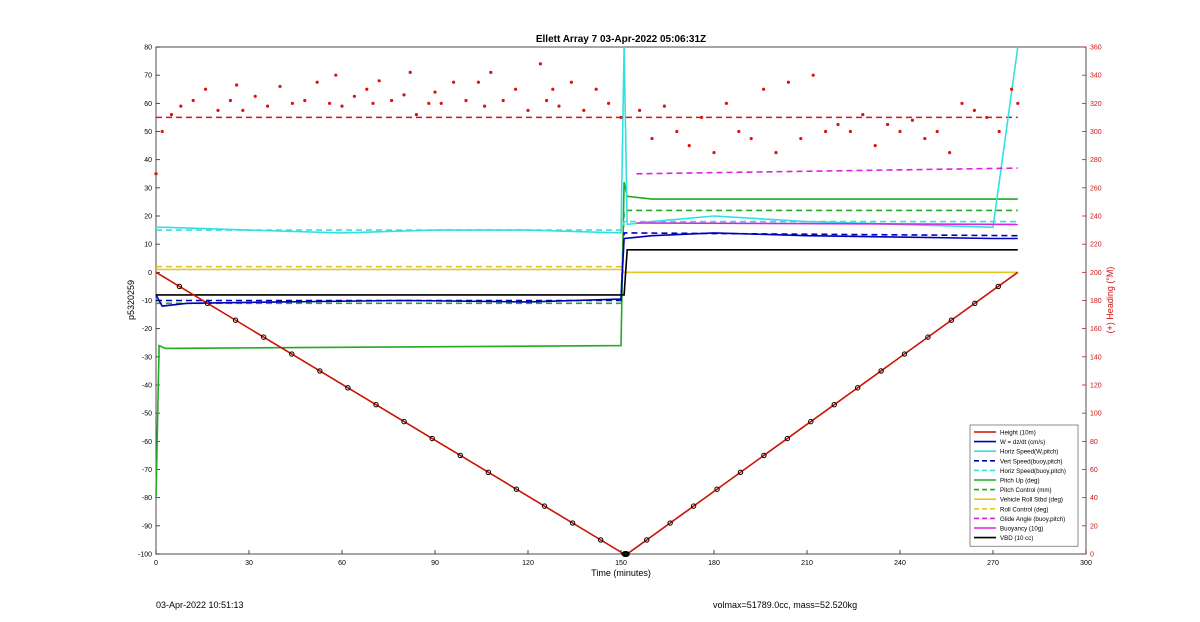 This screenshot has height=622, width=1200. Describe the element at coordinates (1024, 509) in the screenshot. I see `legend-entry: Roll Control (deg)` at that location.